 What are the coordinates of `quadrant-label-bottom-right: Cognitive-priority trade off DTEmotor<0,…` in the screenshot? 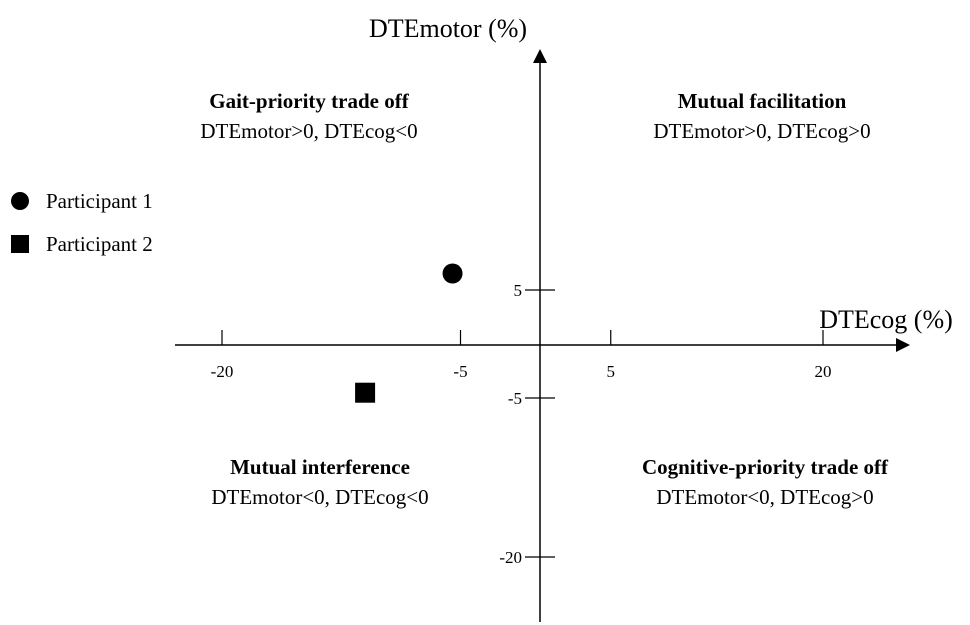 It's located at (765, 482).